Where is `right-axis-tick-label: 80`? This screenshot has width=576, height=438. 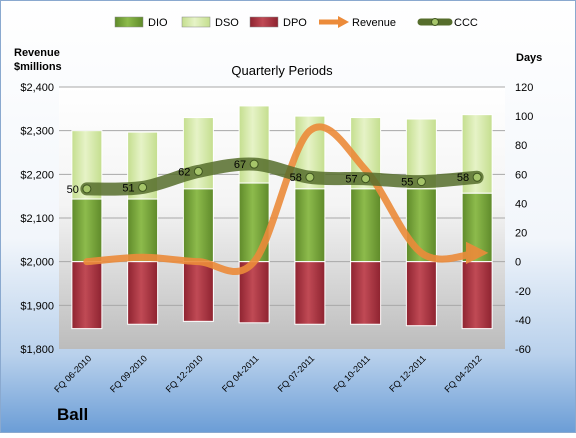 right-axis-tick-label: 80 is located at coordinates (521, 146).